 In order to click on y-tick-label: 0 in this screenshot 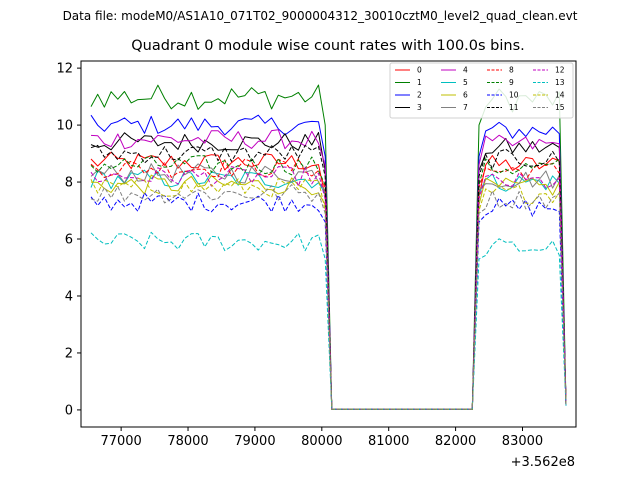, I will do `click(69, 410)`.